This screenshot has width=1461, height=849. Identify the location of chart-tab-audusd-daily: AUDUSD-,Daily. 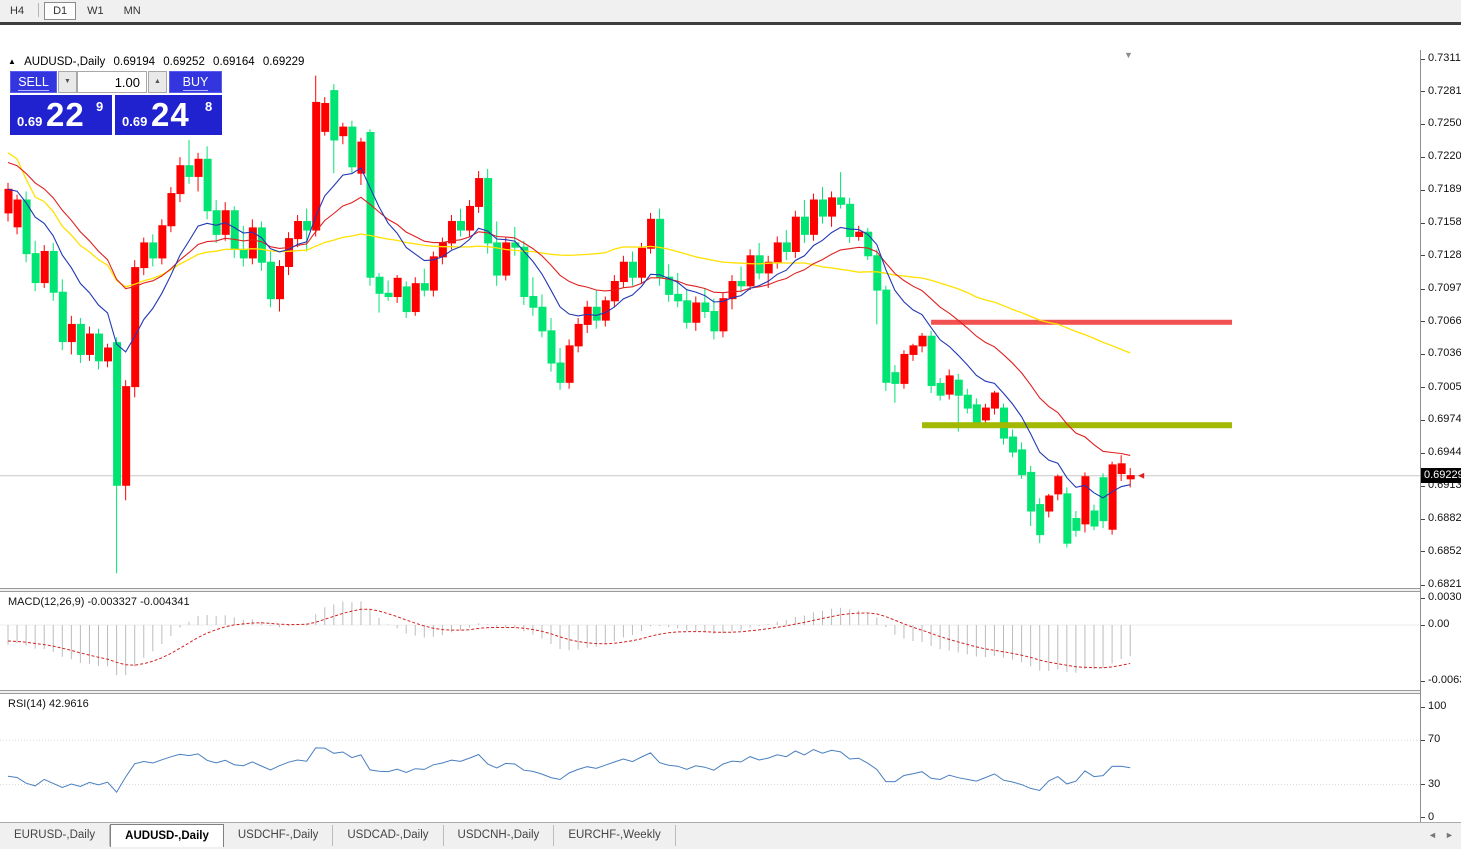
(167, 835).